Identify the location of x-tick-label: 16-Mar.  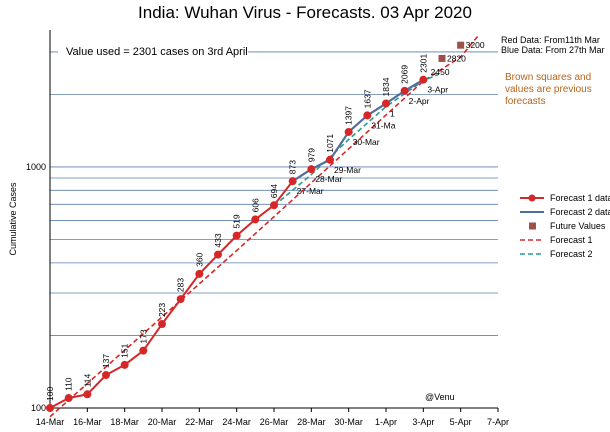
(87, 422).